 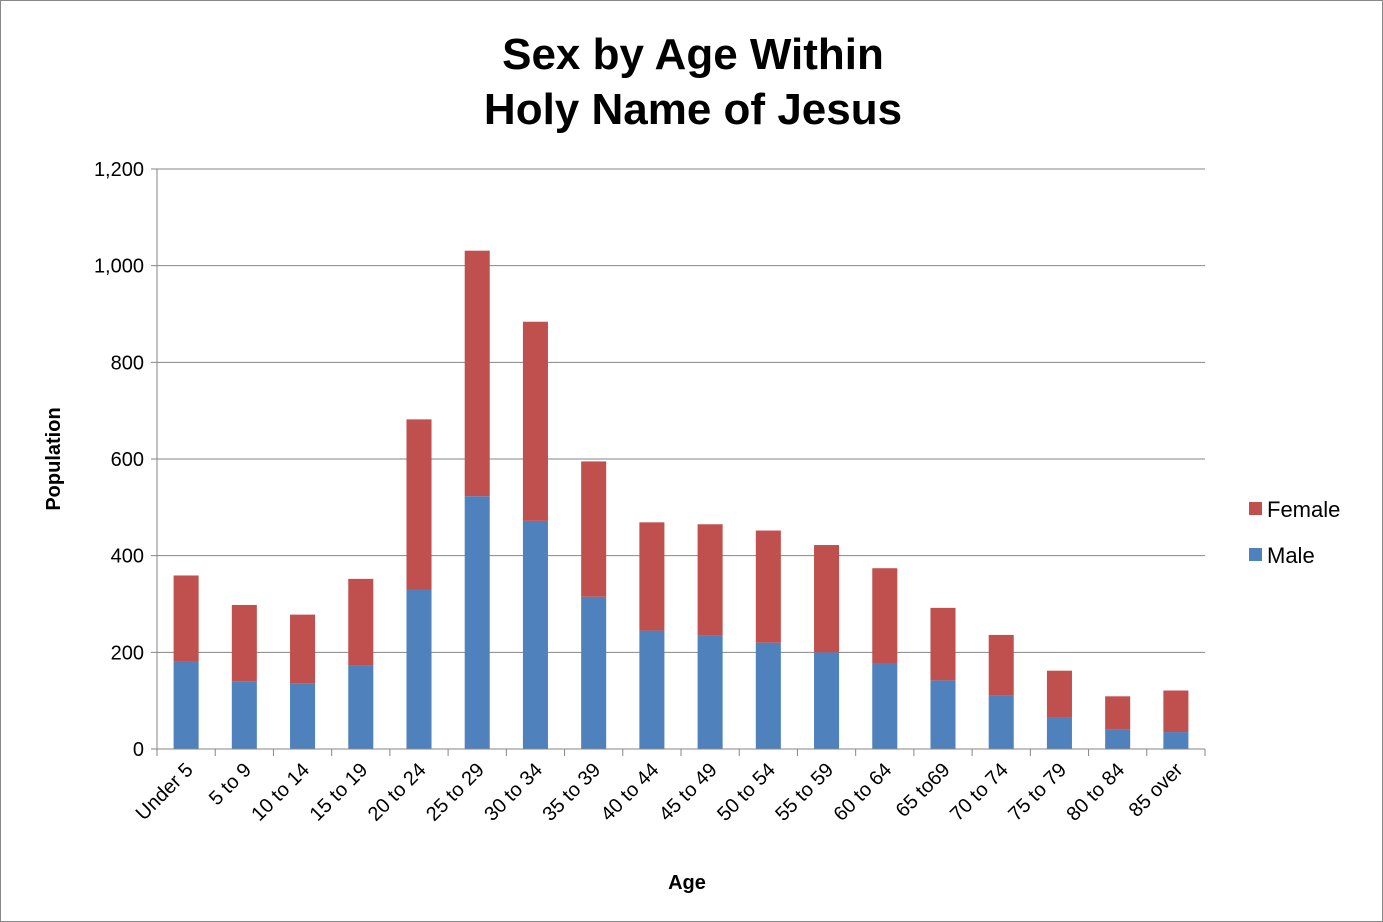 I want to click on chart-title: Sex by Age Within Holy Name of Jesus, so click(x=693, y=82).